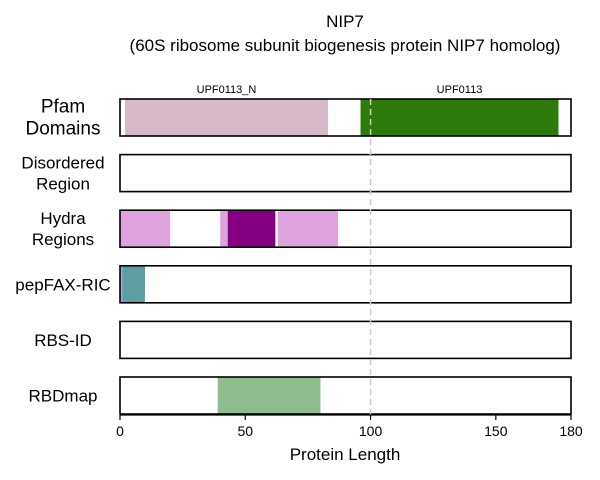 The image size is (600, 480). I want to click on track-label-3: pepFAX-RIC, so click(62, 284).